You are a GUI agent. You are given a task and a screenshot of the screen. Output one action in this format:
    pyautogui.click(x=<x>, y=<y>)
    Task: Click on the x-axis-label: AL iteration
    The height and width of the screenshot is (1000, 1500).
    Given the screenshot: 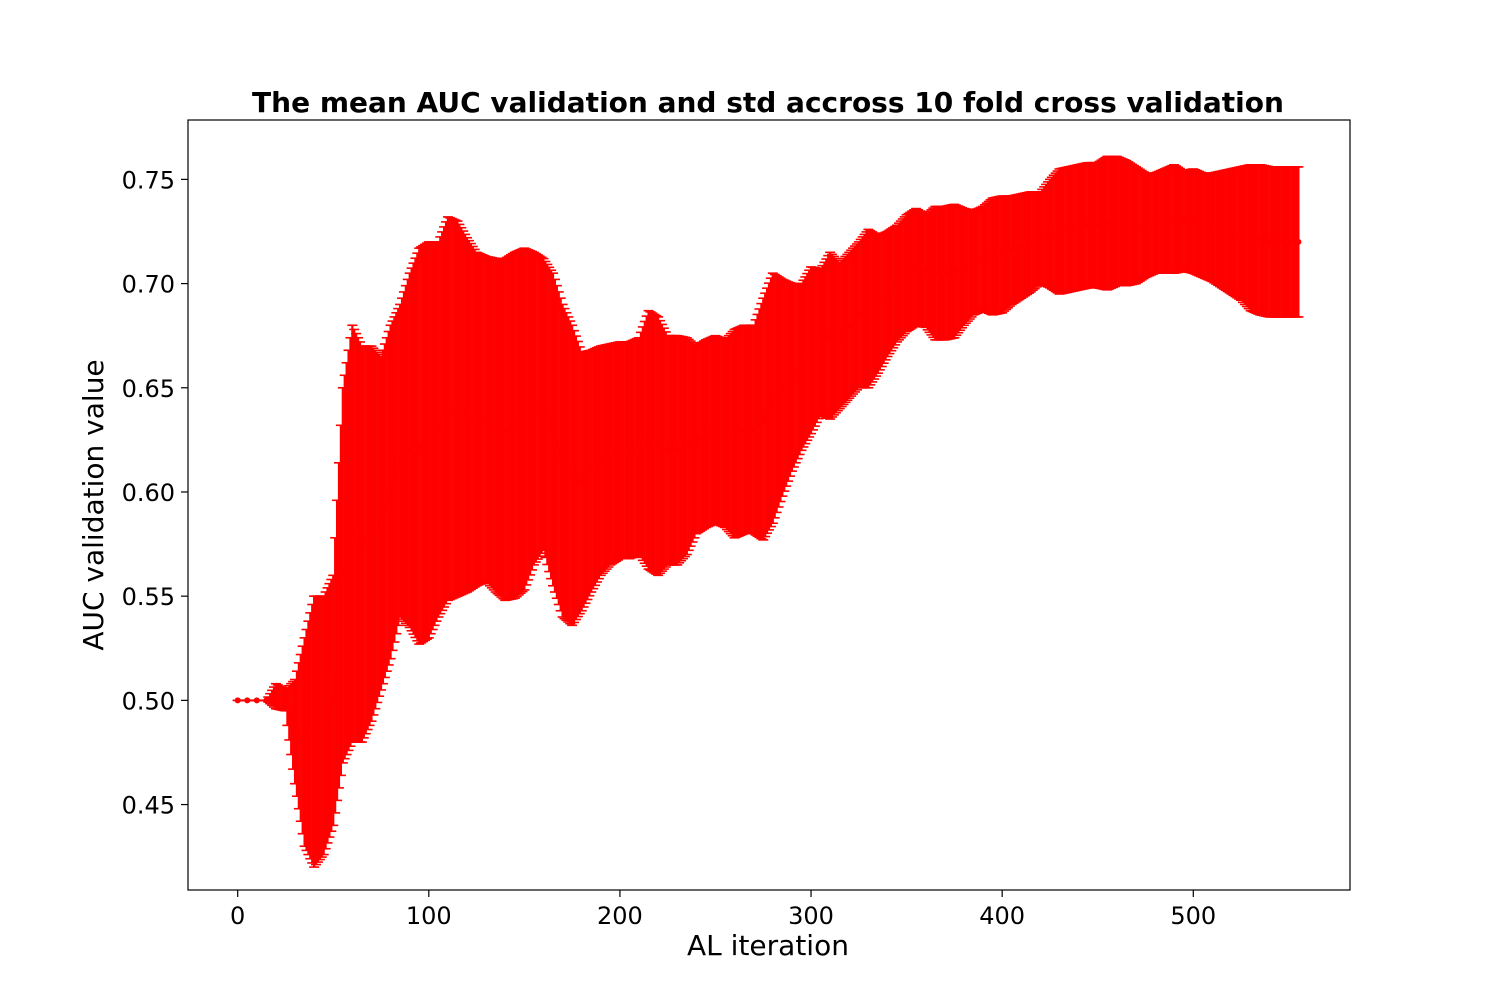 What is the action you would take?
    pyautogui.click(x=768, y=945)
    